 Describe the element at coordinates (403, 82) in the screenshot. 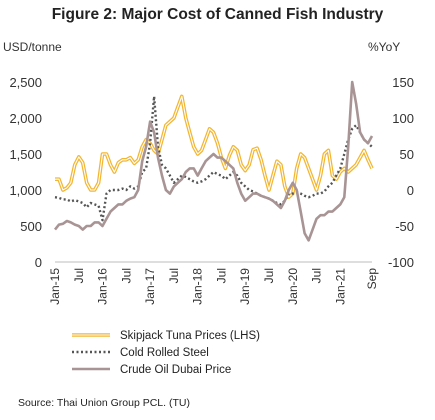

I see `y-right-tick-label: 150` at that location.